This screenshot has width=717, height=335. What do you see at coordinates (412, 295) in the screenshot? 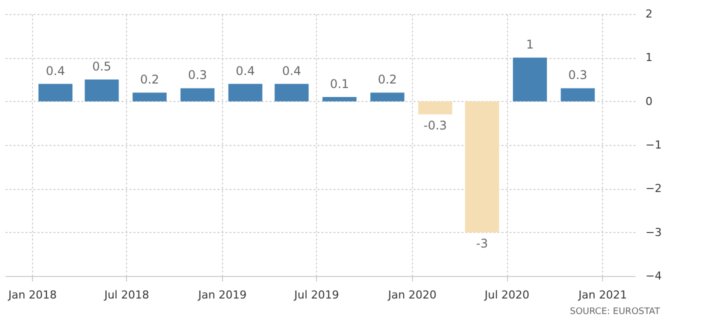
I see `x-tick-label: Jan 2020` at bounding box center [412, 295].